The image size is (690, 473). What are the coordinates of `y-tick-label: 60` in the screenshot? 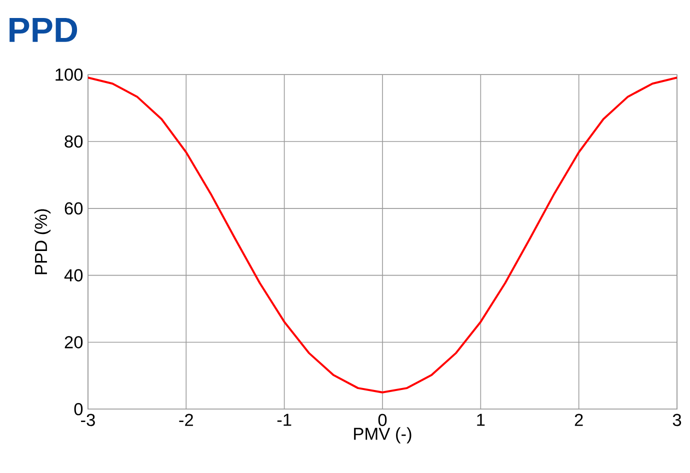 It's located at (73, 208).